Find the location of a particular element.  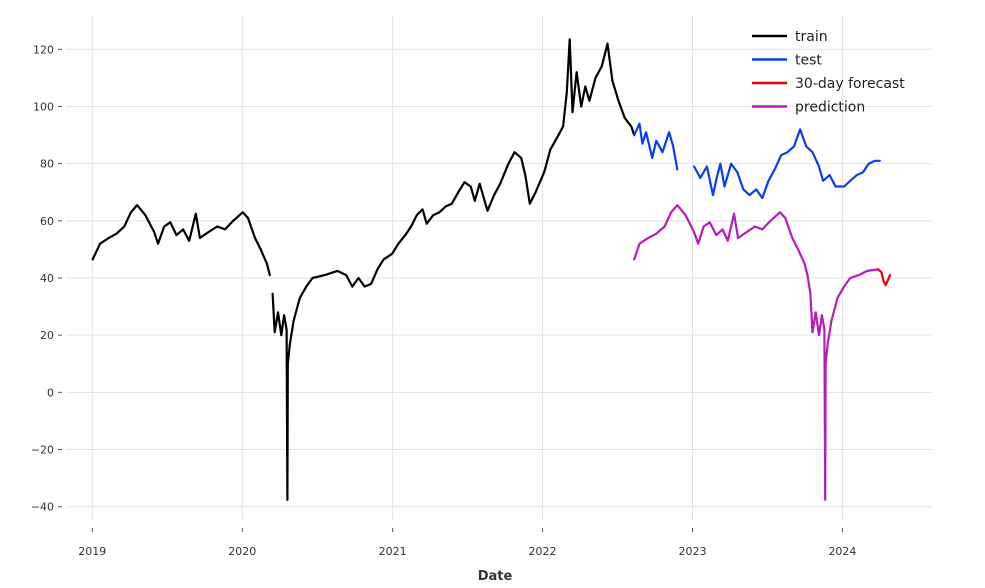

y-tick-label: 20 is located at coordinates (47, 335).